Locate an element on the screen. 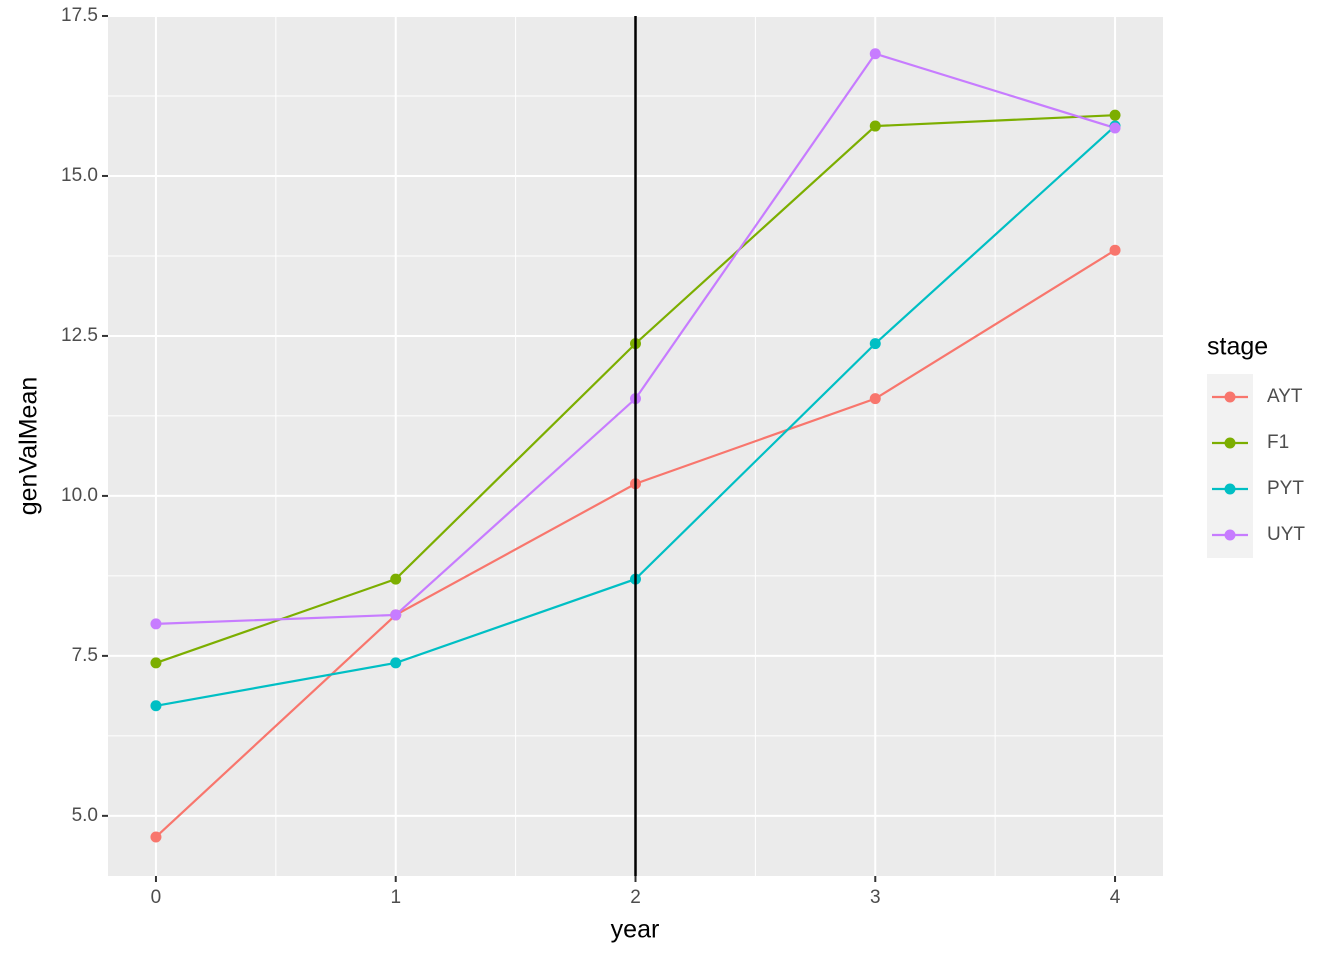  legend-title: stage is located at coordinates (1237, 347).